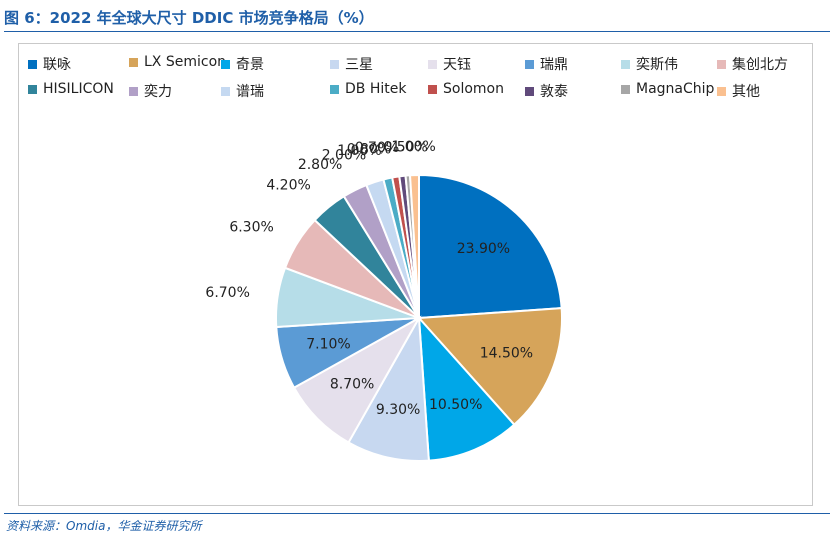 Image resolution: width=833 pixels, height=537 pixels. What do you see at coordinates (675, 89) in the screenshot?
I see `legend-label: MagnaChip` at bounding box center [675, 89].